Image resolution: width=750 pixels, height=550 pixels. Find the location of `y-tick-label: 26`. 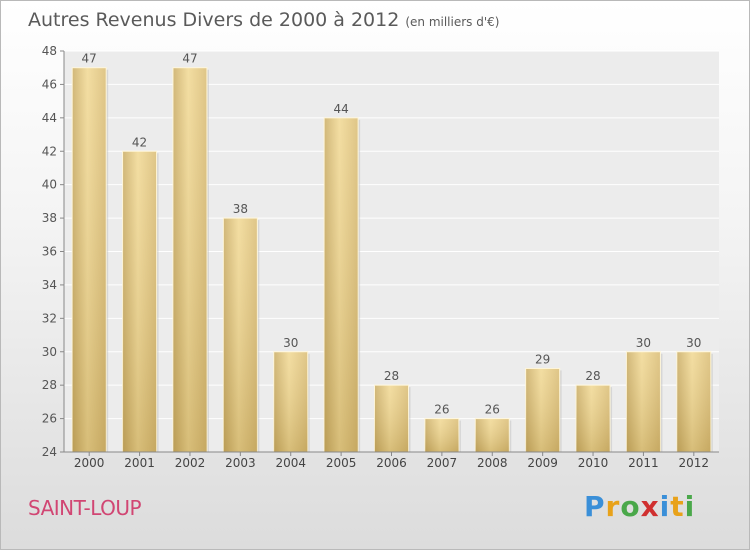

y-tick-label: 26 is located at coordinates (49, 419).